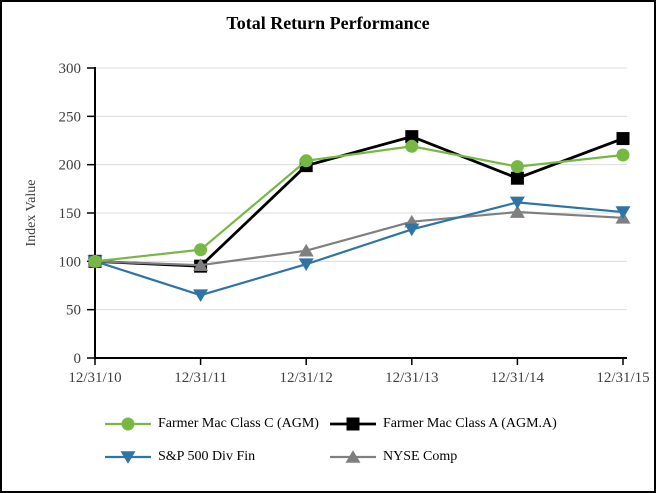 The height and width of the screenshot is (493, 656). Describe the element at coordinates (200, 378) in the screenshot. I see `svg-text: 12/31/11` at that location.